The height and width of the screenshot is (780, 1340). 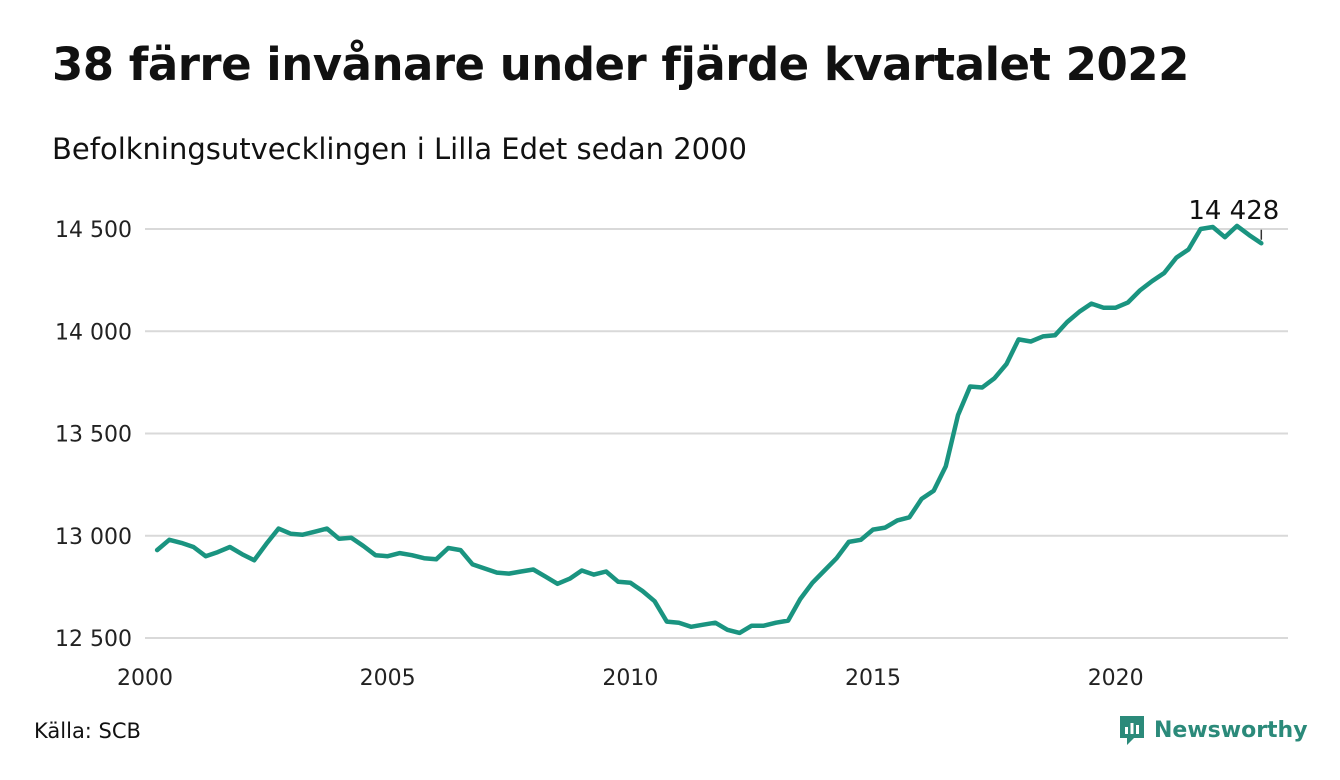 I want to click on x-tick-label: 2020, so click(x=1116, y=678).